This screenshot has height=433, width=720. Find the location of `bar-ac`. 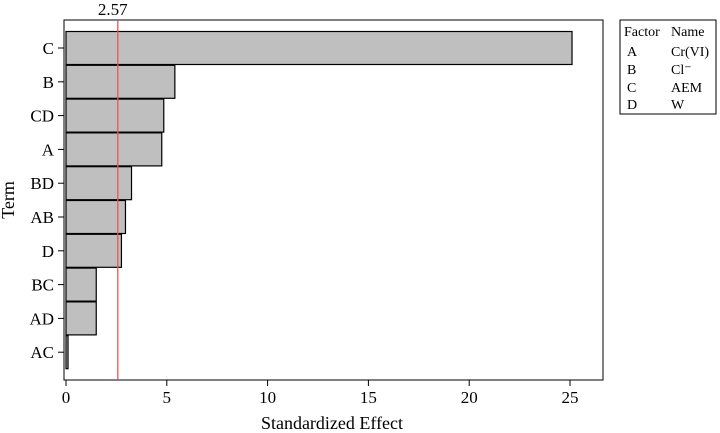

bar-ac is located at coordinates (67, 352).